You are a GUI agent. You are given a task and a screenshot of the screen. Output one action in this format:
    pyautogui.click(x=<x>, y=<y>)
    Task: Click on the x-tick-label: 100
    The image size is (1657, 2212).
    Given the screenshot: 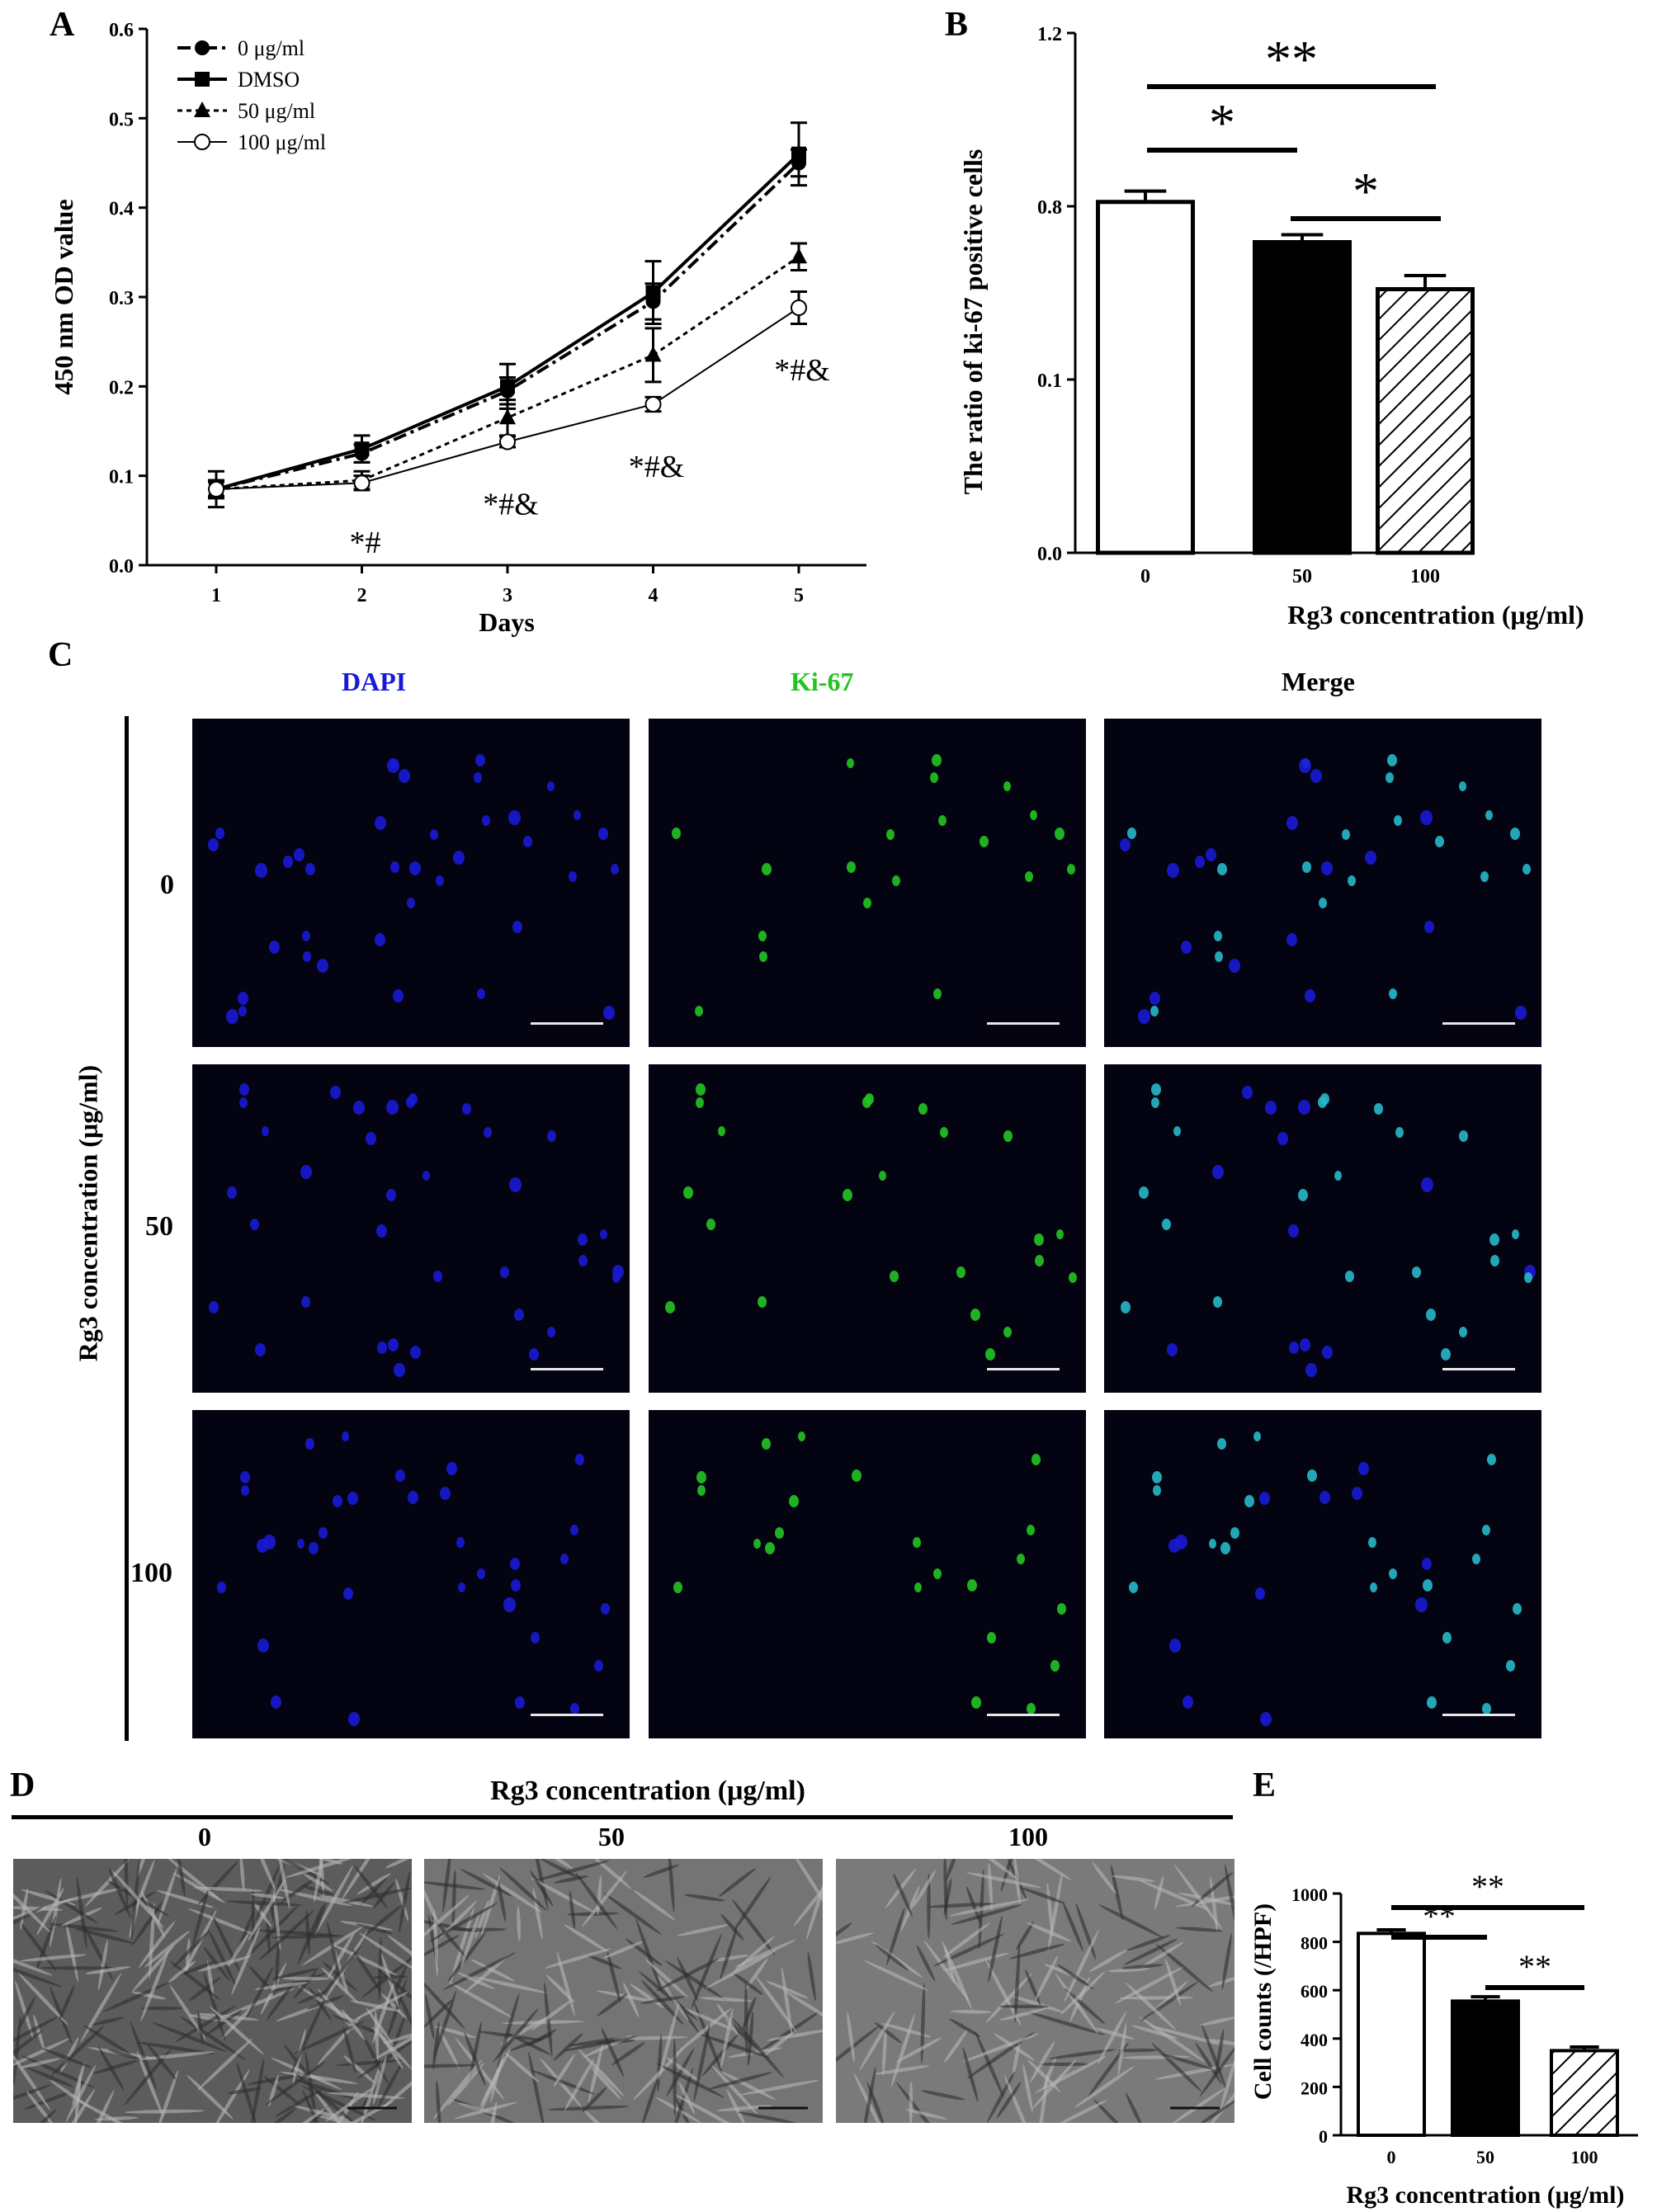 What is the action you would take?
    pyautogui.click(x=1425, y=576)
    